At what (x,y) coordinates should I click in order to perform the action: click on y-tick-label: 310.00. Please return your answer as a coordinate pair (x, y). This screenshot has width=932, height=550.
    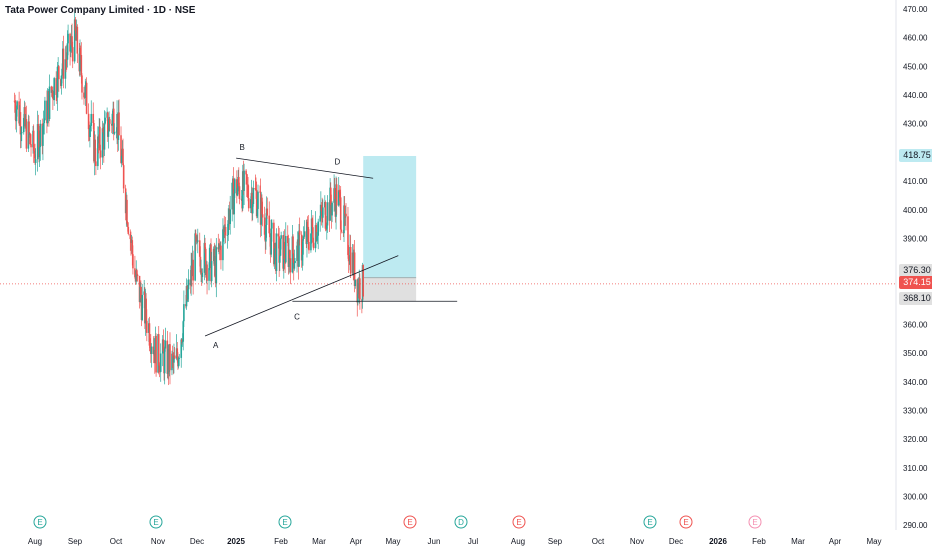
    Looking at the image, I should click on (915, 468).